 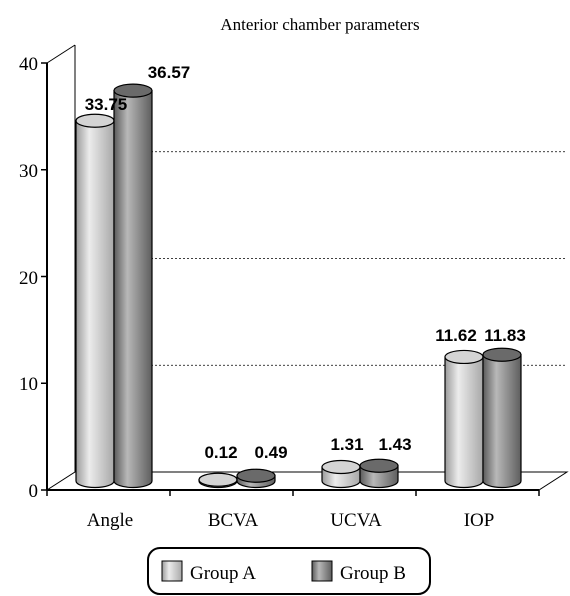 What do you see at coordinates (505, 335) in the screenshot?
I see `data-label-group-b-iop: 11.83` at bounding box center [505, 335].